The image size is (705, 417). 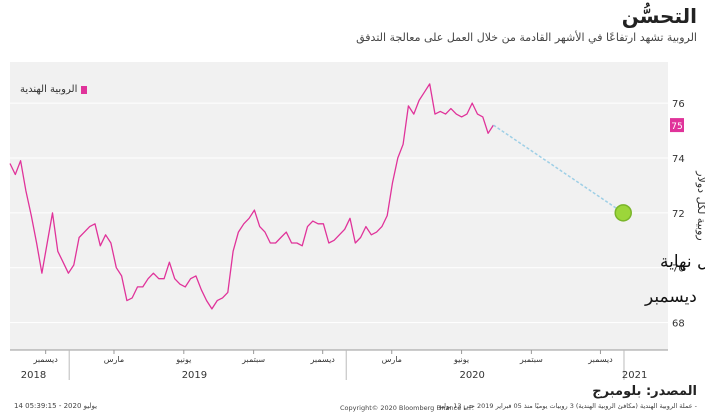 I want to click on target-marker, so click(x=623, y=213).